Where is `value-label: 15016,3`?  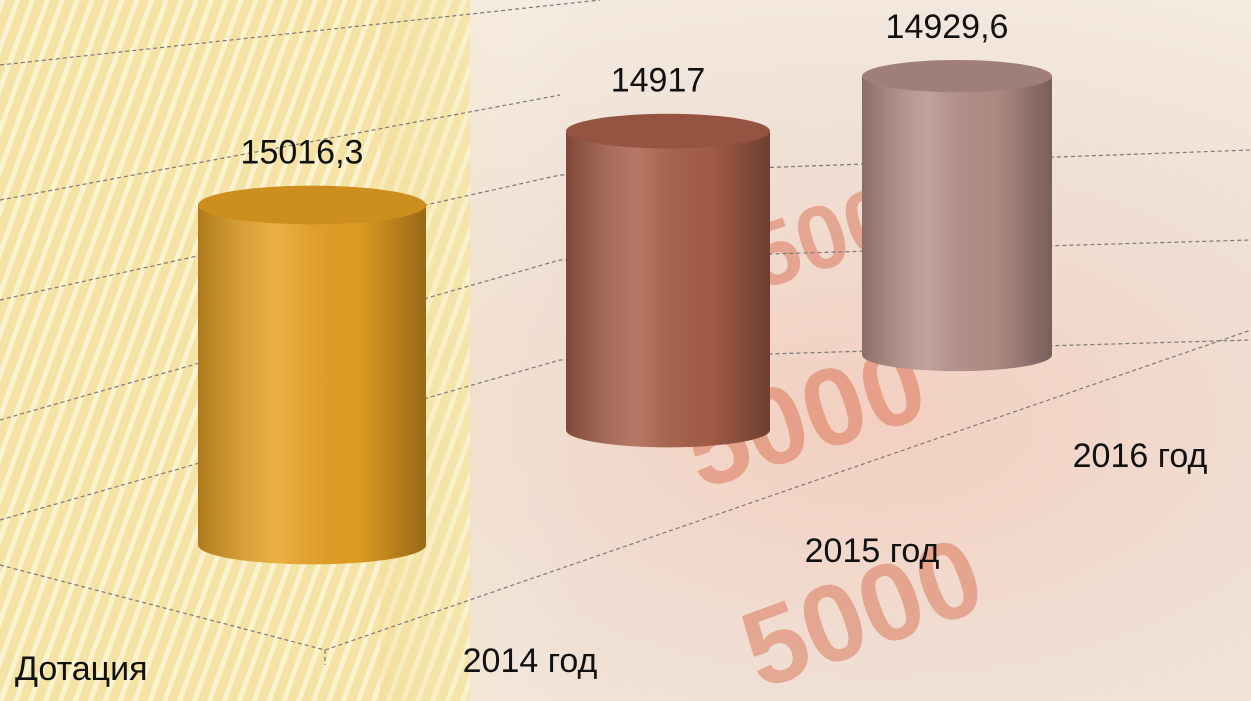
value-label: 15016,3 is located at coordinates (302, 153).